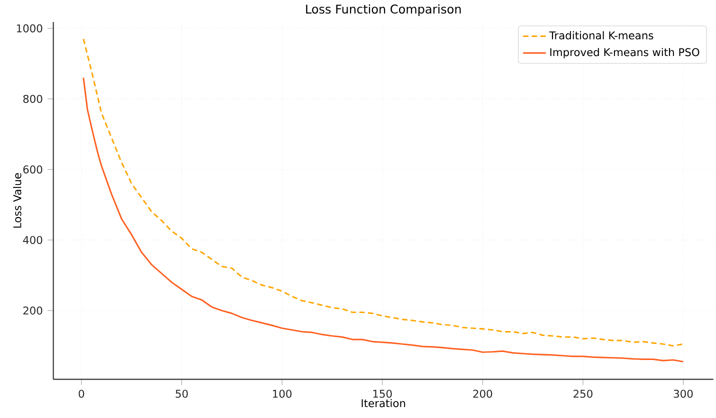  Describe the element at coordinates (383, 10) in the screenshot. I see `chart-title: Loss Function Comparison` at that location.